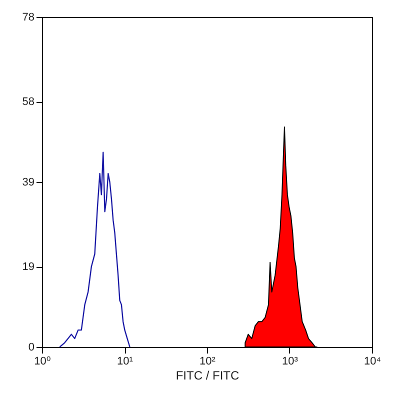 The image size is (400, 398). I want to click on x-tick-label: 10⁰, so click(43, 362).